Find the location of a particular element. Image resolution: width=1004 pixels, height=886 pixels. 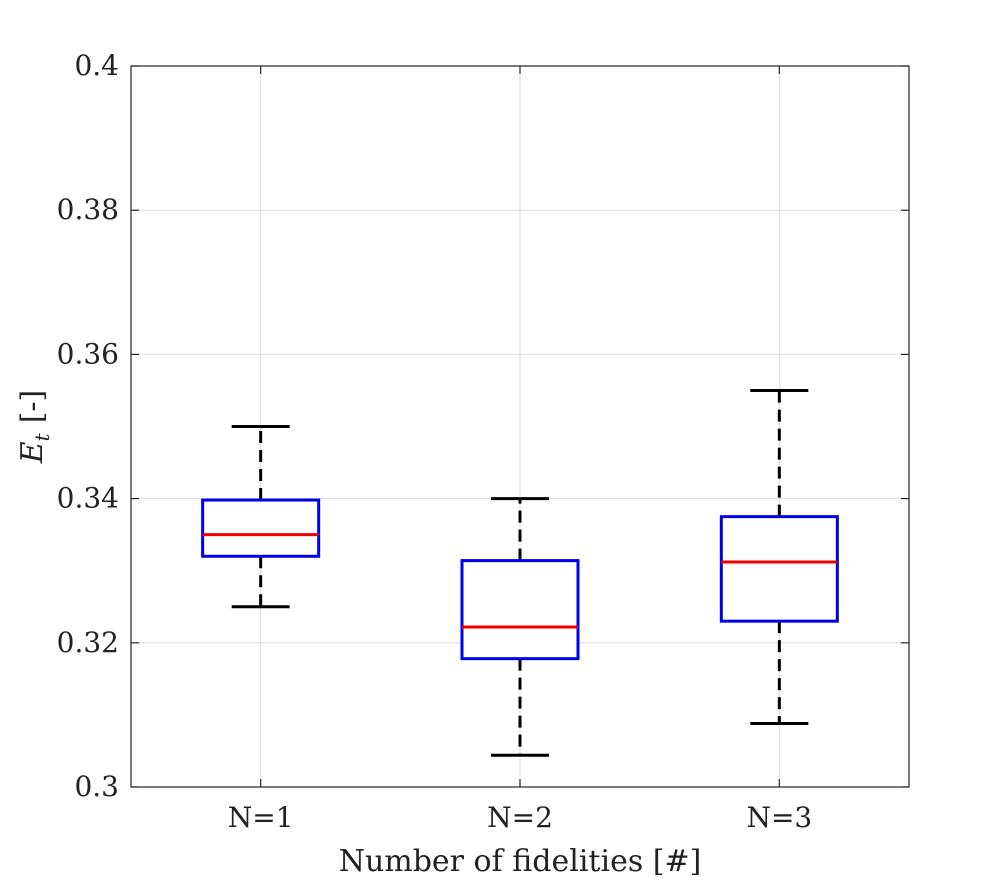

y-tick-label: 0.32 is located at coordinates (88, 642).